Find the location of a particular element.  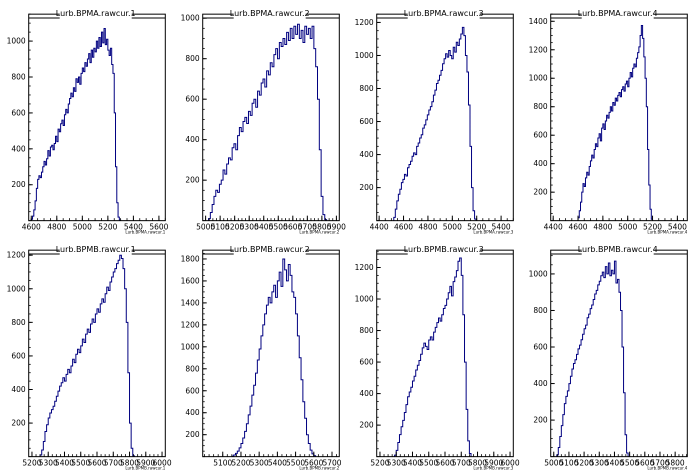

x-tick-label: 5500 is located at coordinates (295, 463).